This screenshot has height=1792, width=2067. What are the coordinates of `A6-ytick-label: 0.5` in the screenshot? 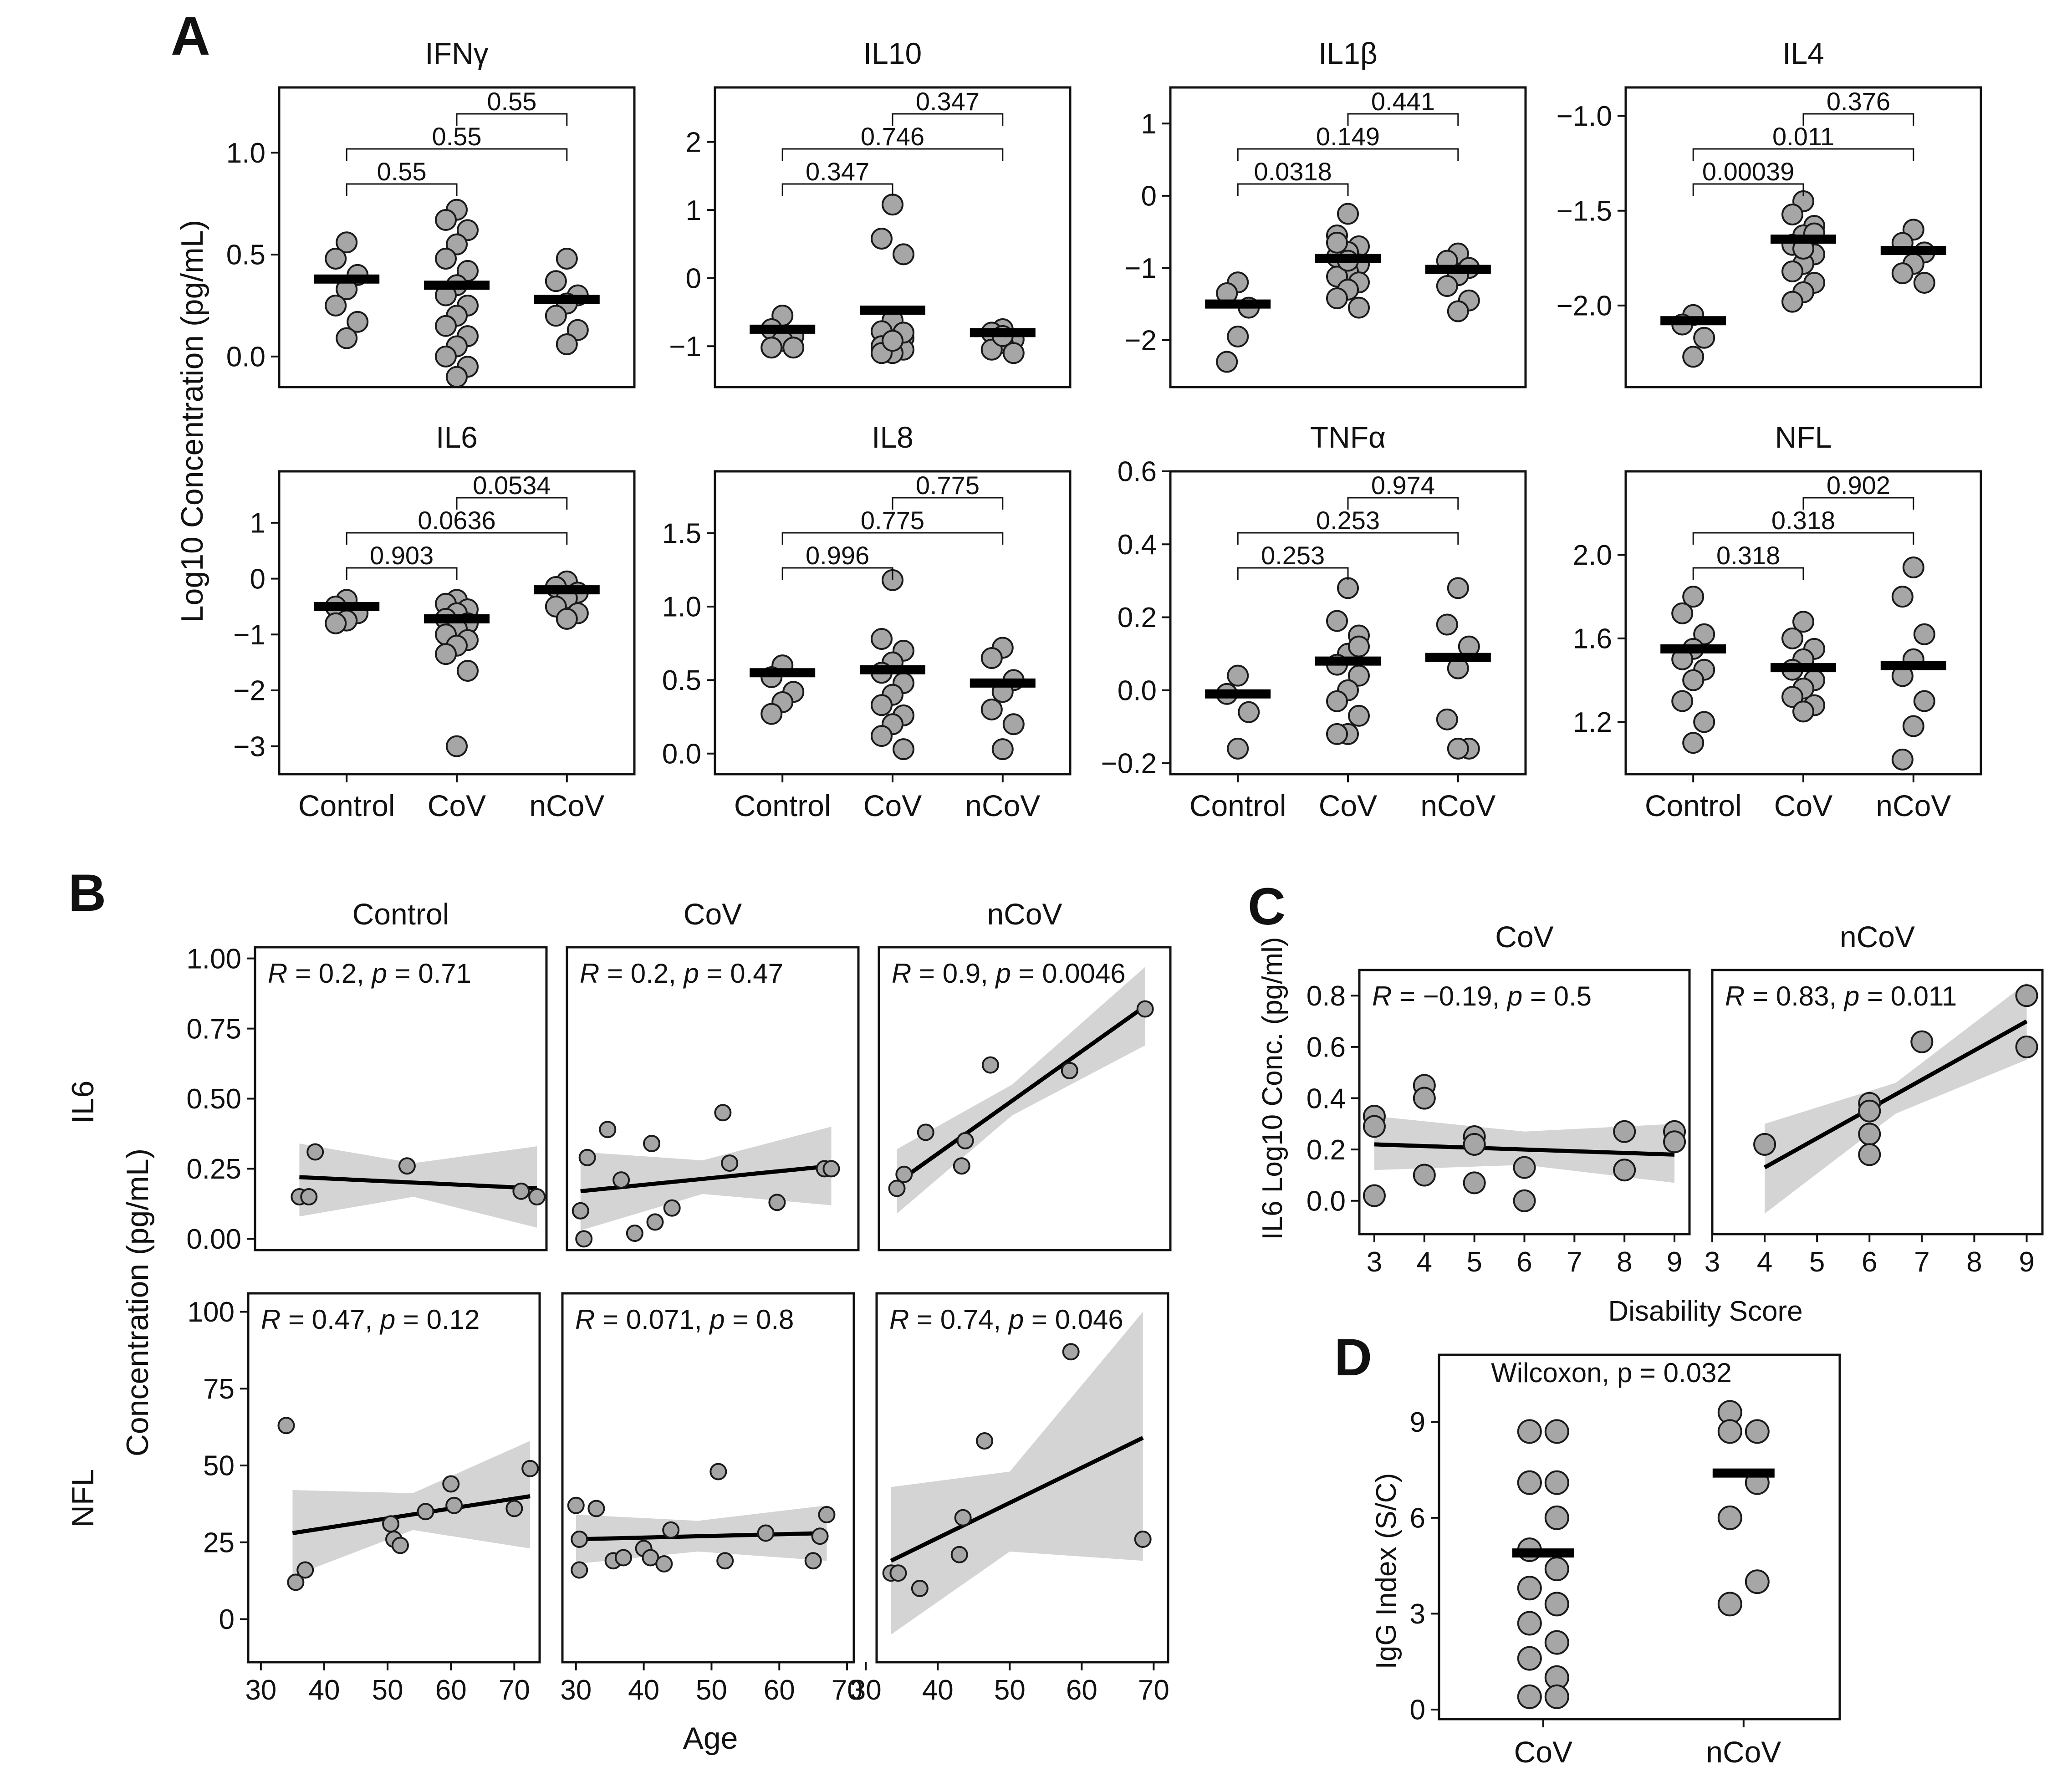 It's located at (681, 680).